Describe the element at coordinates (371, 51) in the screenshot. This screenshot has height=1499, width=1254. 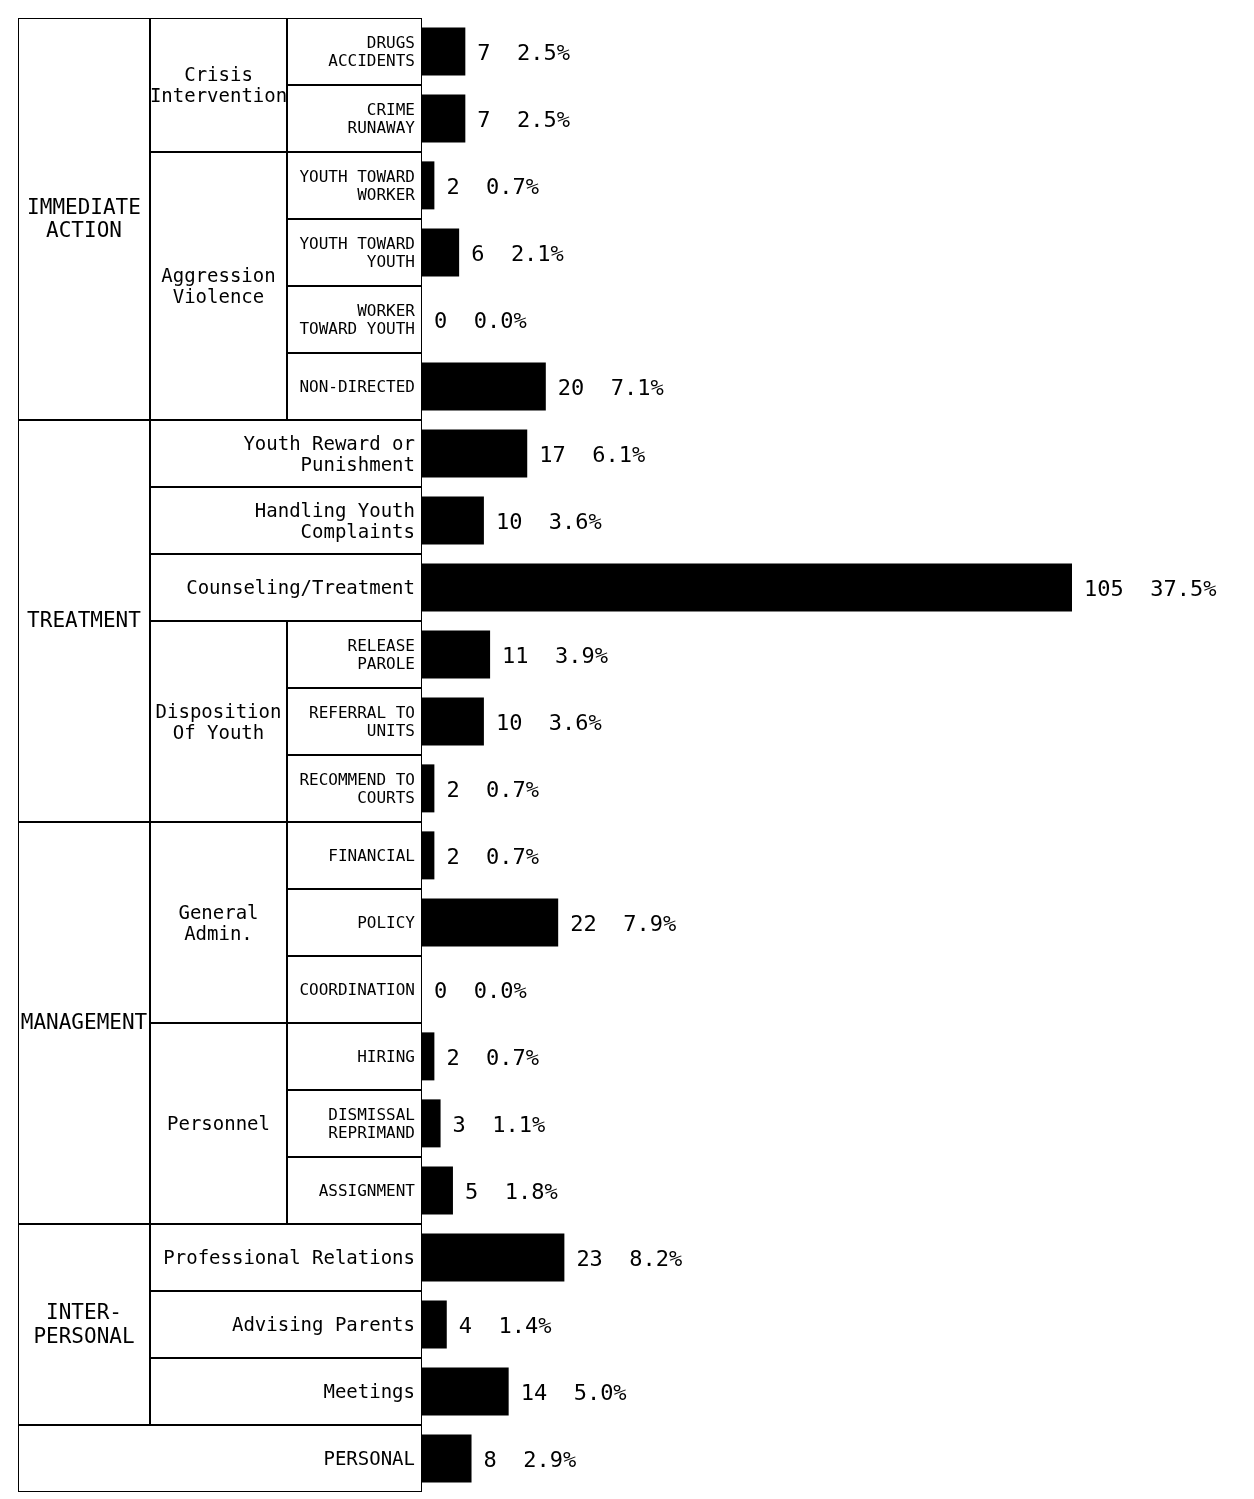
I see `y-tick-label: DRUGS ACCIDENTS` at that location.